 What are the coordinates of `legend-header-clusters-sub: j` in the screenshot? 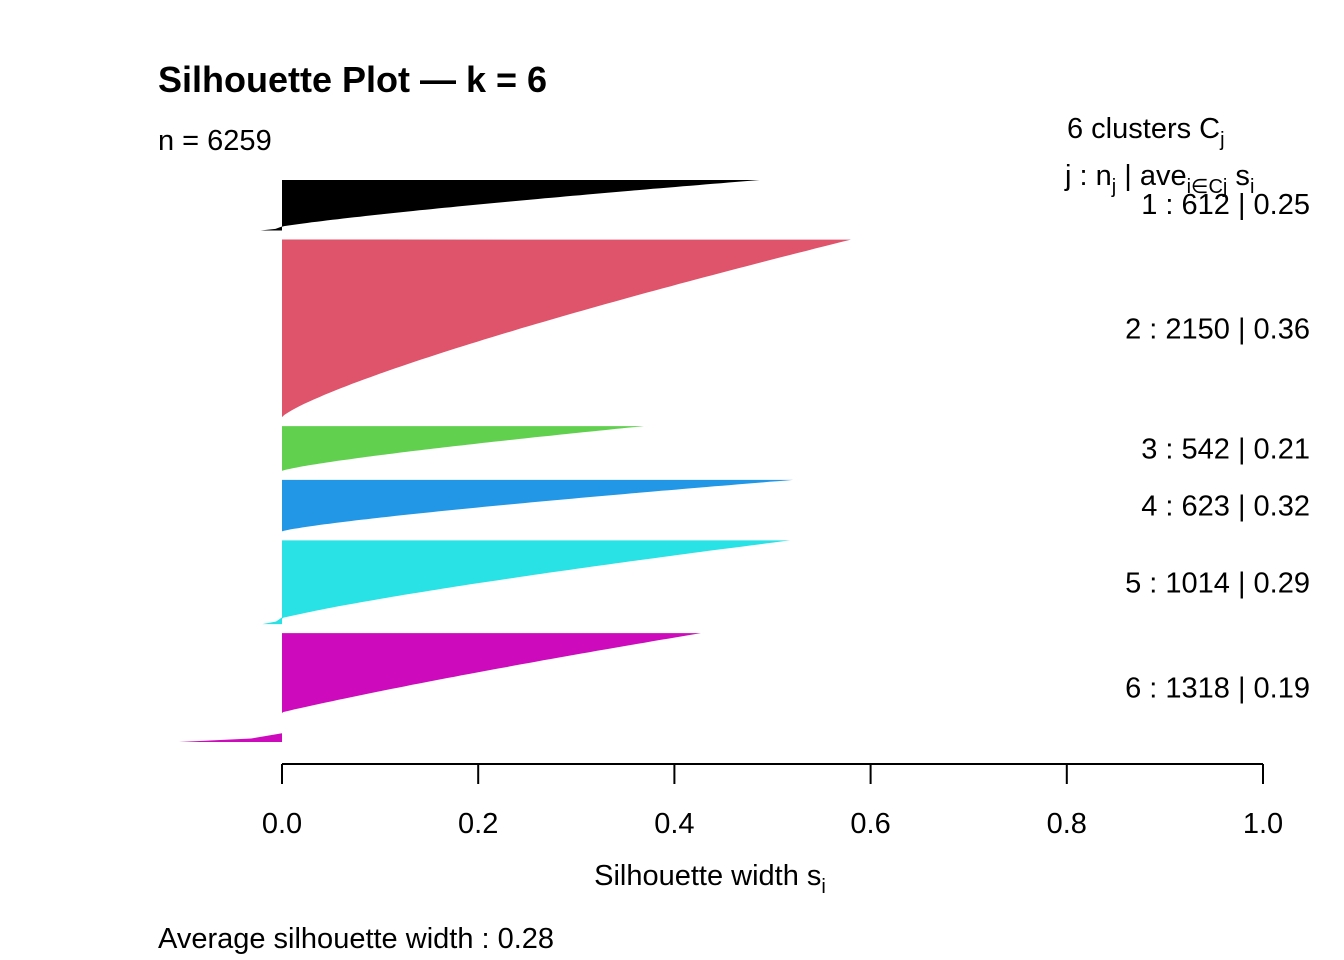 It's located at (1221, 140).